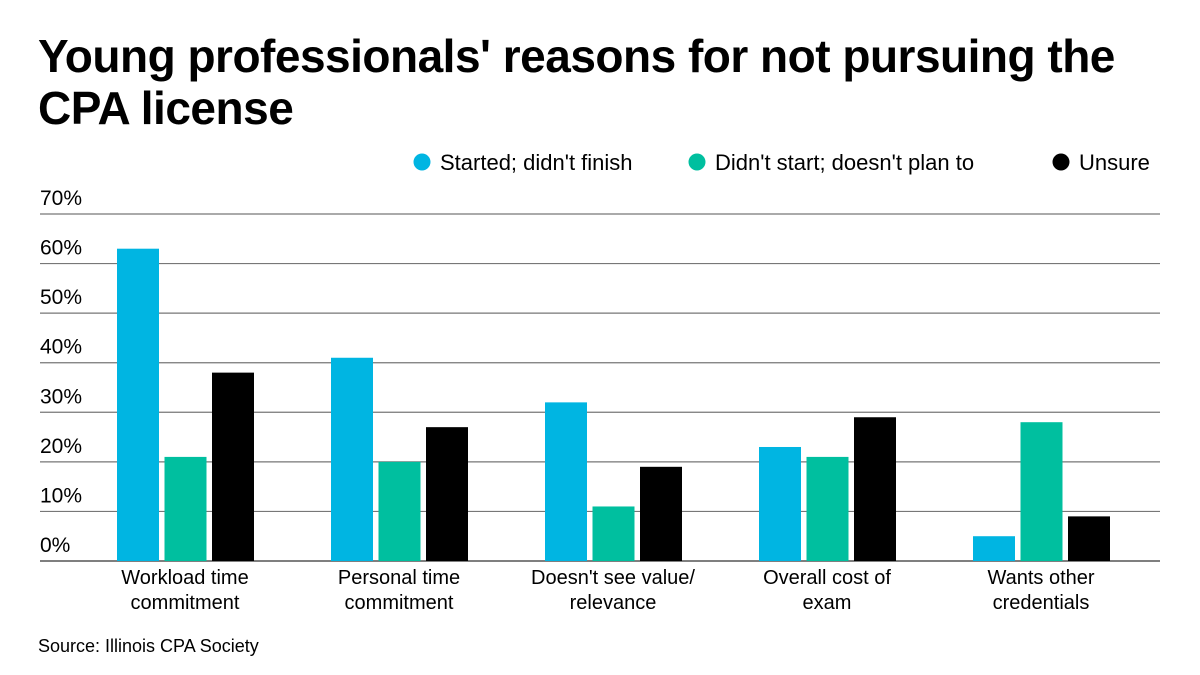 The image size is (1200, 675). What do you see at coordinates (613, 603) in the screenshot?
I see `x-tick-label: relevance` at bounding box center [613, 603].